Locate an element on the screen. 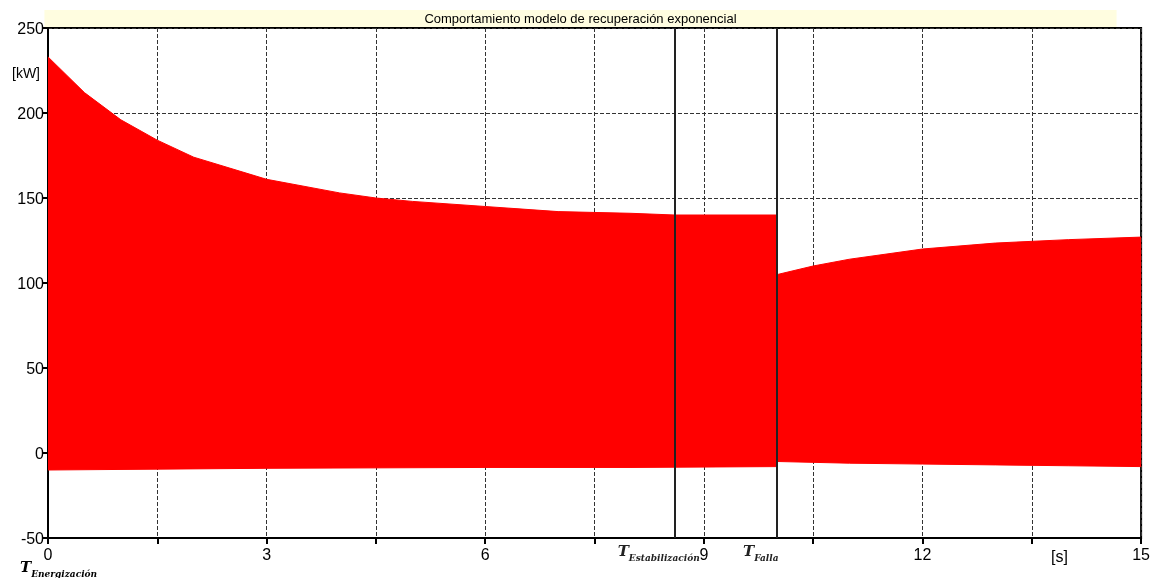  y-tick-label: 100 is located at coordinates (31, 283).